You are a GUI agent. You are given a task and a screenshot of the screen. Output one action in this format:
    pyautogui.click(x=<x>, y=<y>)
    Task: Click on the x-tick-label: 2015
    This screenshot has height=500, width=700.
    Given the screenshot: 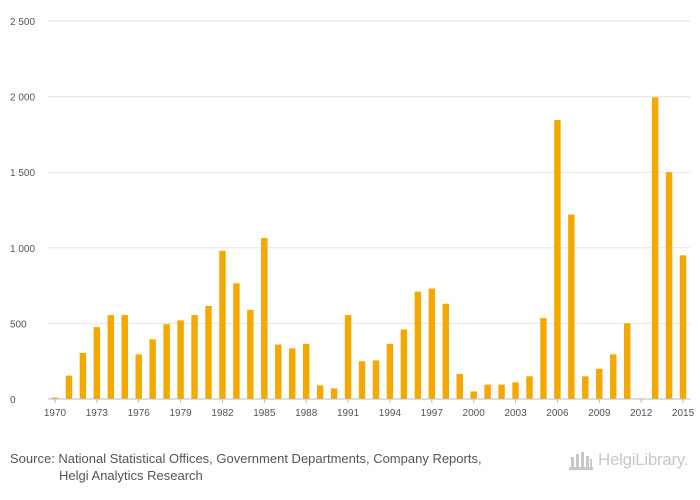 What is the action you would take?
    pyautogui.click(x=683, y=413)
    